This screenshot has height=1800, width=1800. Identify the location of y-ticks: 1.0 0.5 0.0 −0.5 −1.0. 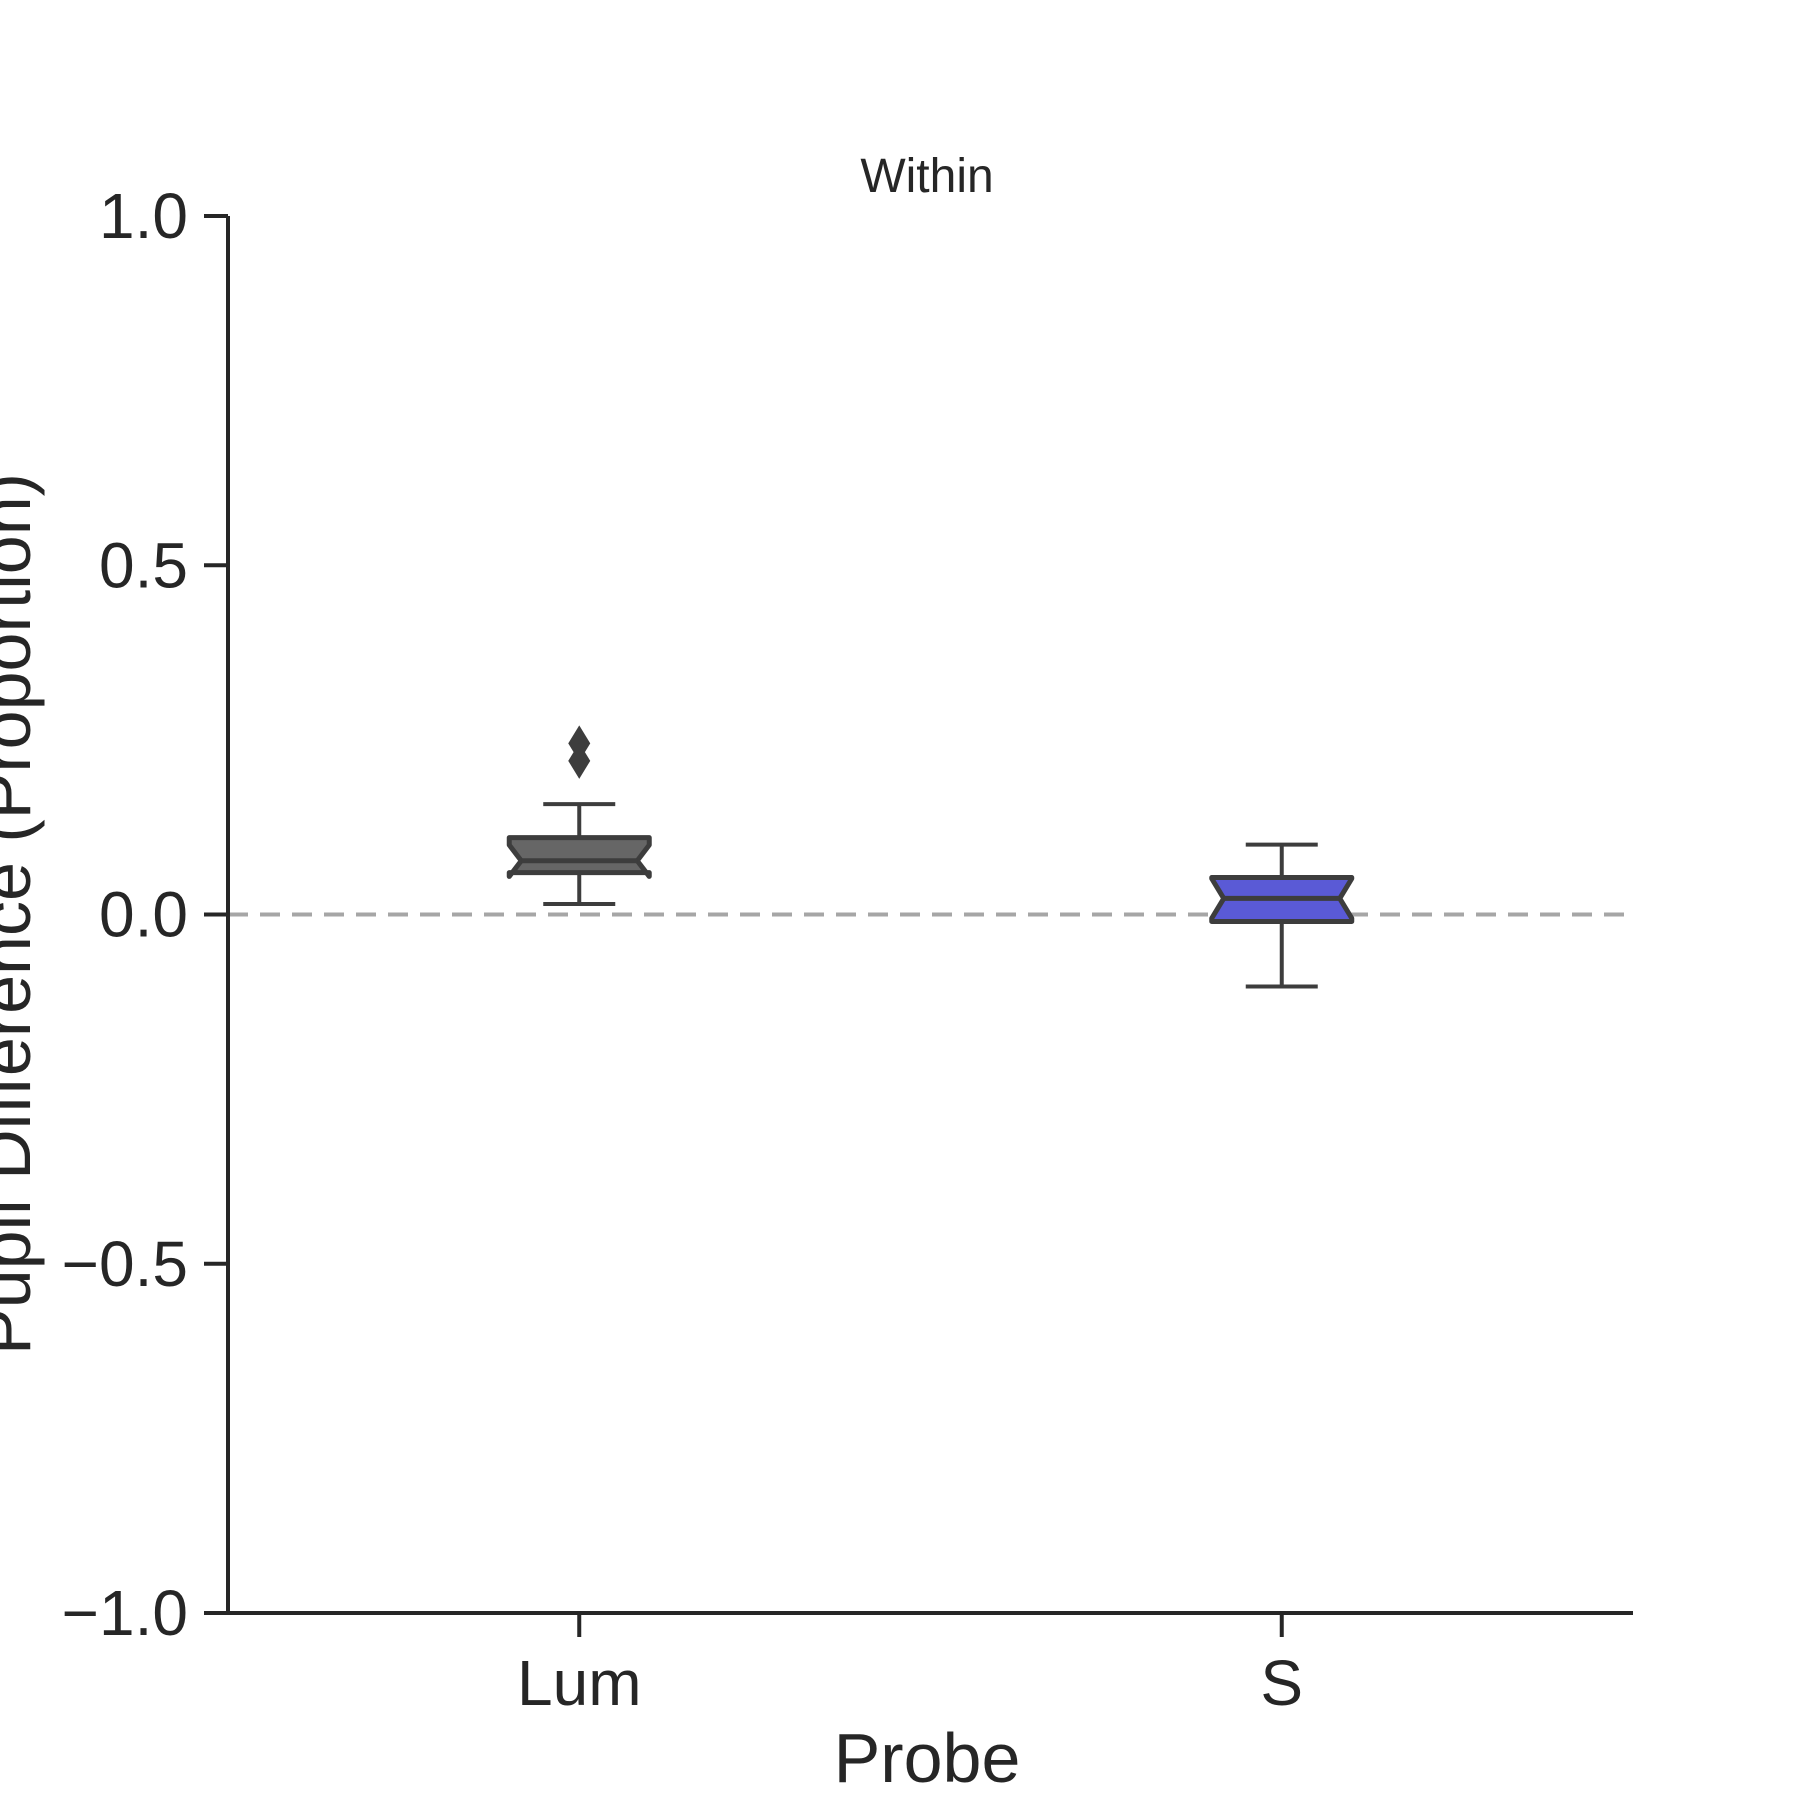
(145, 914).